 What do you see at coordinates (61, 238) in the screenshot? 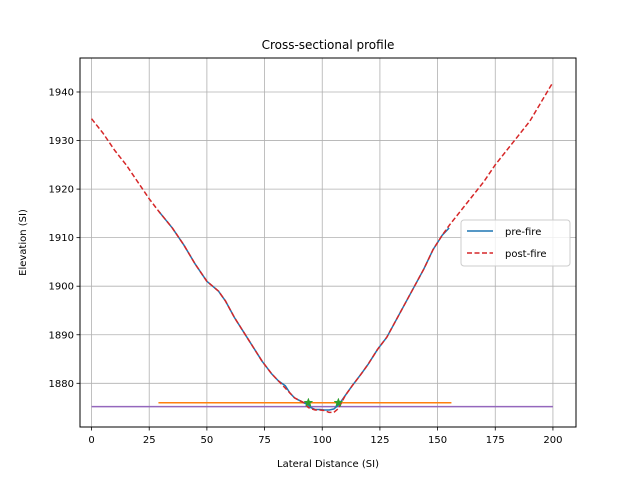
I see `y-tick-label: 1910` at bounding box center [61, 238].